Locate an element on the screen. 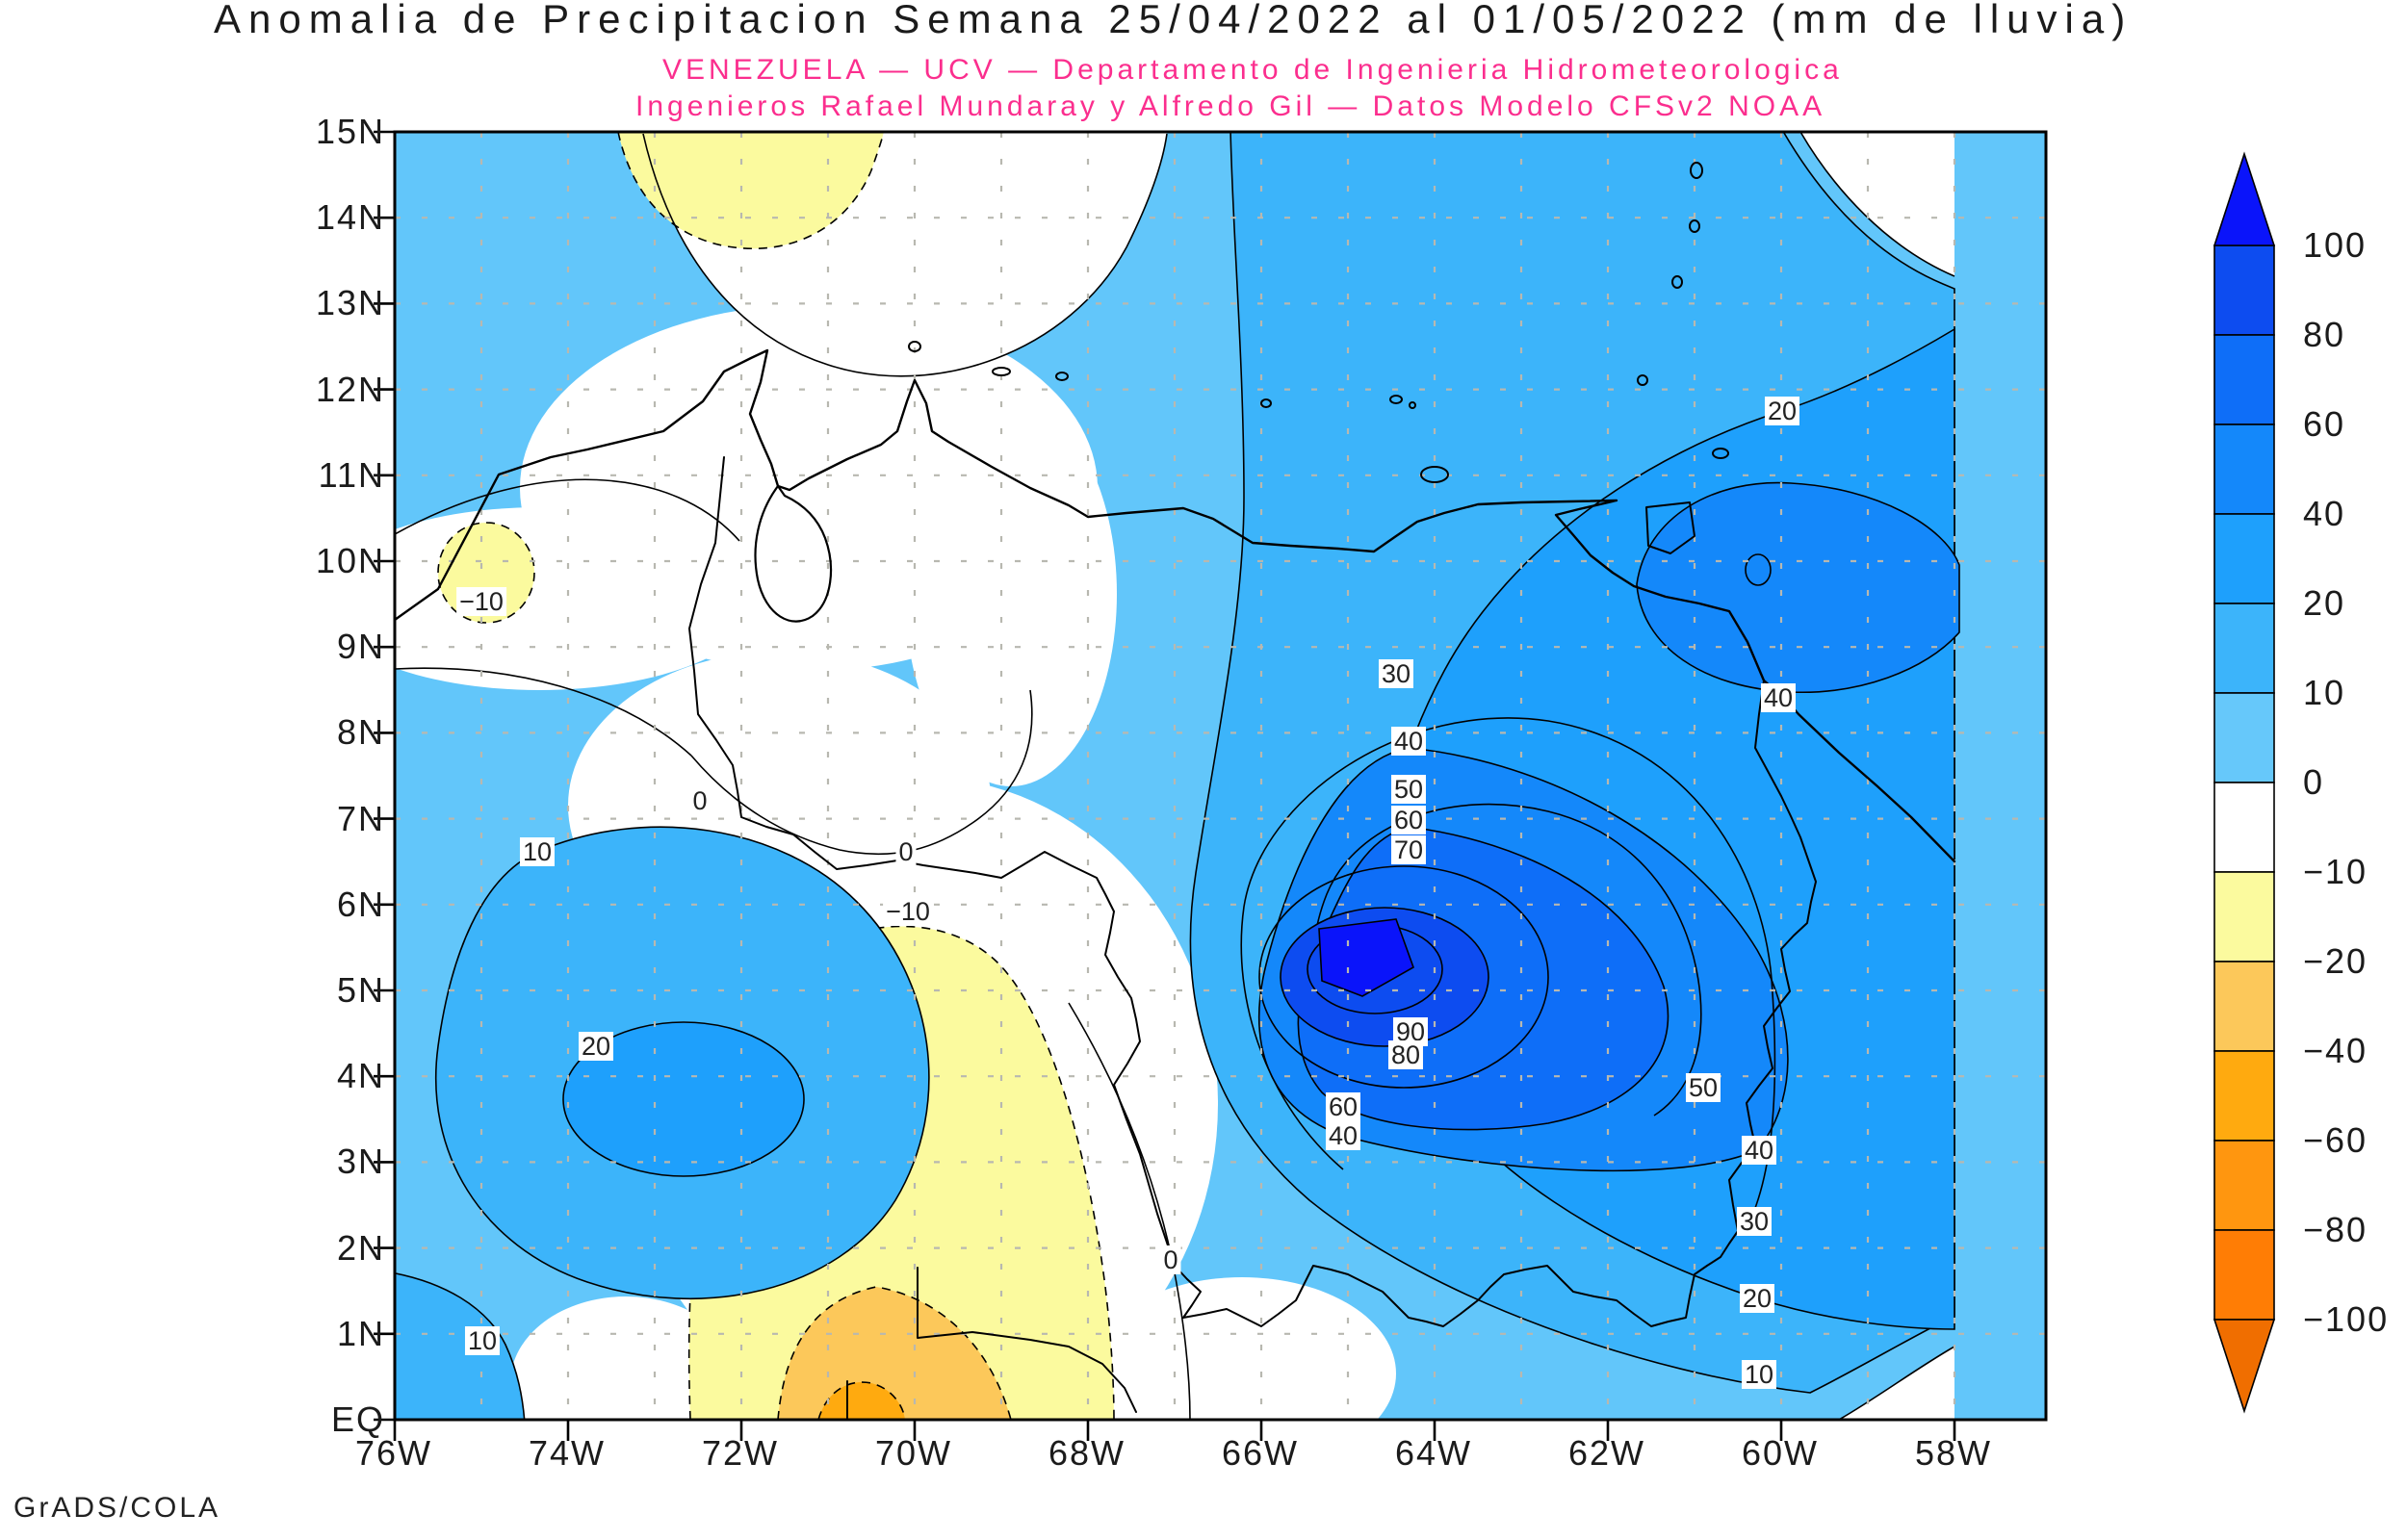 The width and height of the screenshot is (2407, 1540). x-axis-label: 62W is located at coordinates (1606, 1453).